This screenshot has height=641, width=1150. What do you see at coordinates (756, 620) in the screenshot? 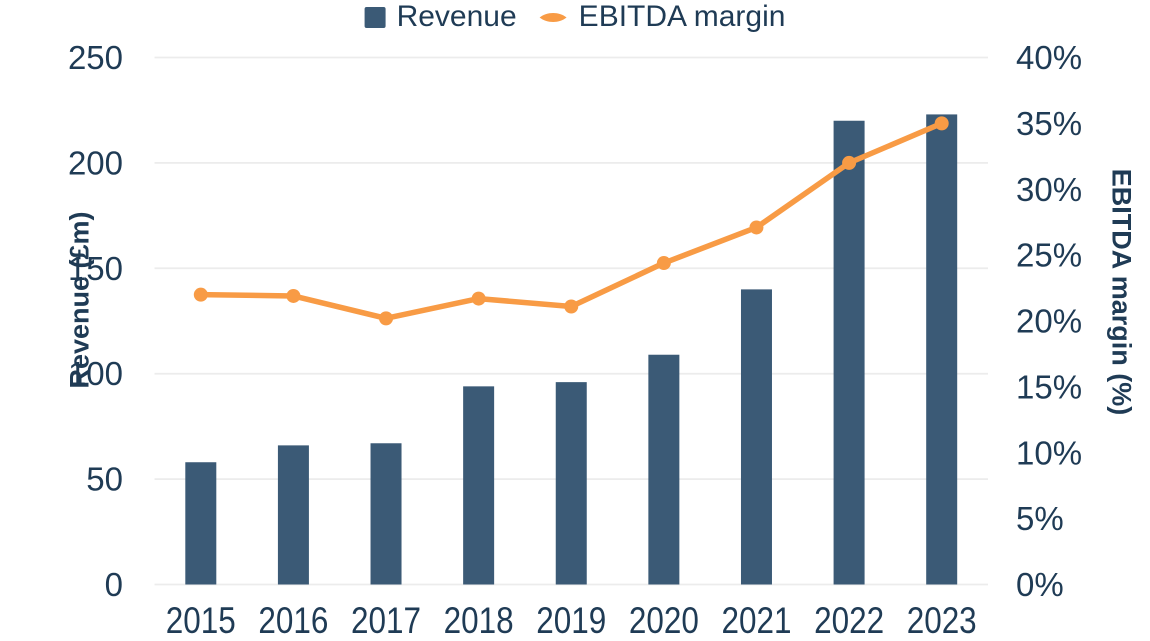
I see `x-axis-tick-2021: 2021` at bounding box center [756, 620].